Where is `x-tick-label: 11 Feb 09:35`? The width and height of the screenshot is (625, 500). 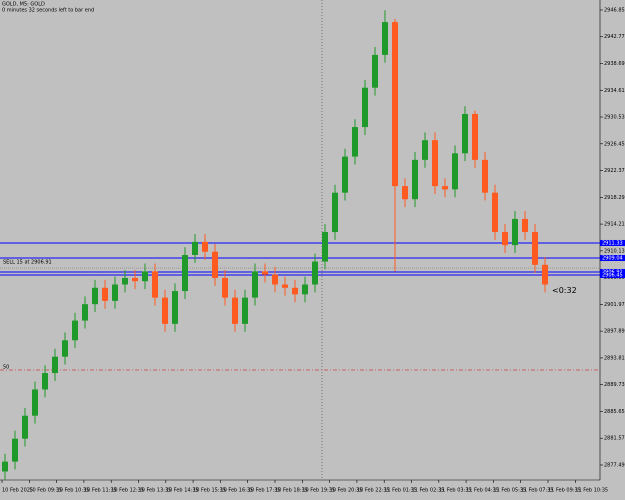 x-tick-label: 11 Feb 09:35 is located at coordinates (564, 491).